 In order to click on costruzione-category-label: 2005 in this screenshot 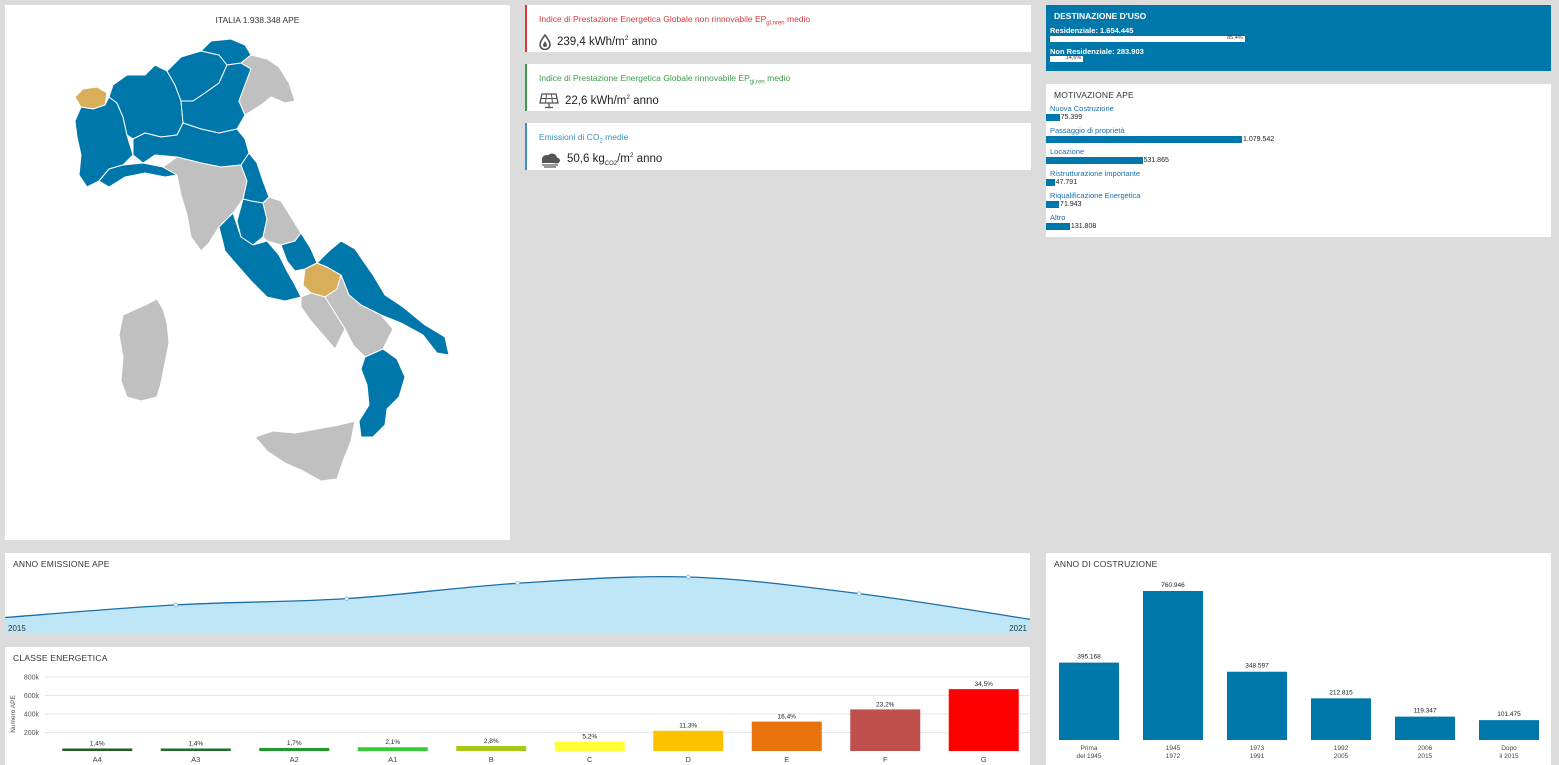, I will do `click(1341, 756)`.